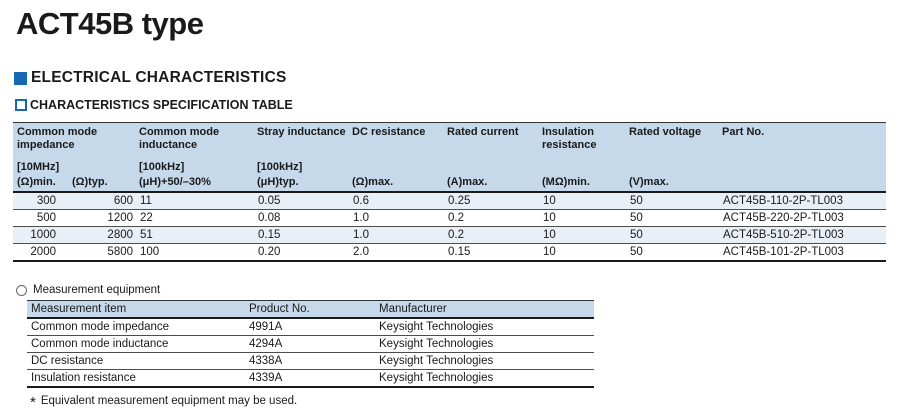  Describe the element at coordinates (491, 139) in the screenshot. I see `spec-col-rated-current: Rated current` at that location.